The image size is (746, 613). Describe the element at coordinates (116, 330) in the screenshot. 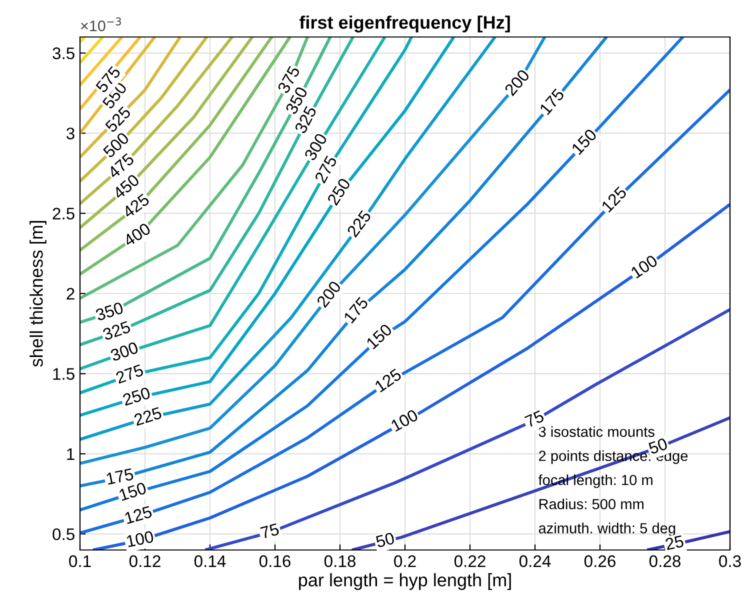

I see `annotation: 325` at that location.